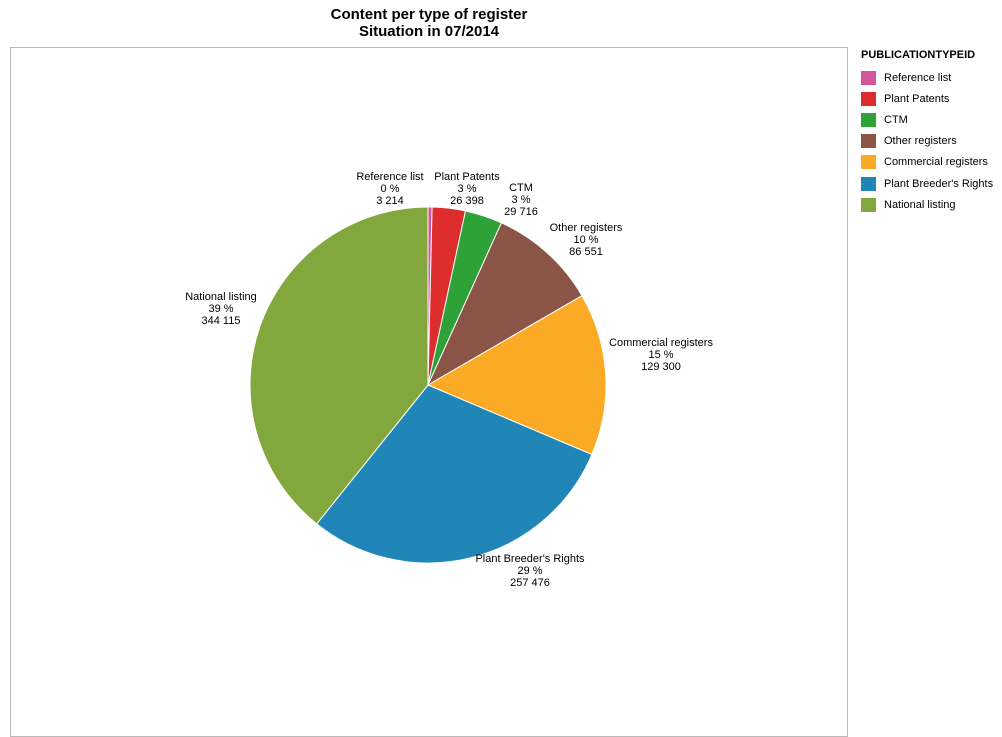  What do you see at coordinates (429, 14) in the screenshot?
I see `chart-title: Content per type of register` at bounding box center [429, 14].